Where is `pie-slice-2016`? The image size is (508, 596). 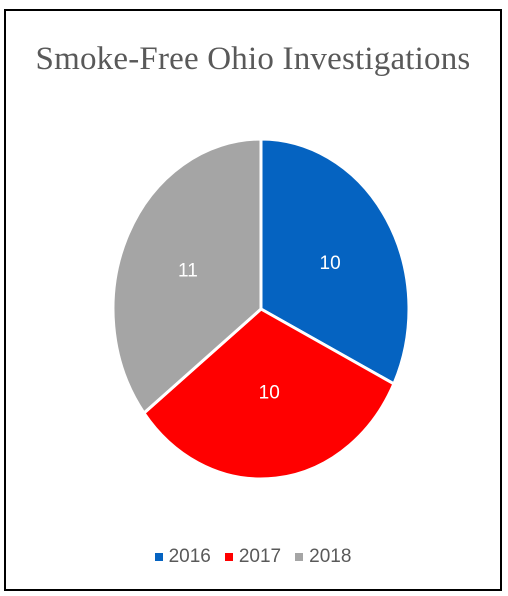 pie-slice-2016 is located at coordinates (335, 261).